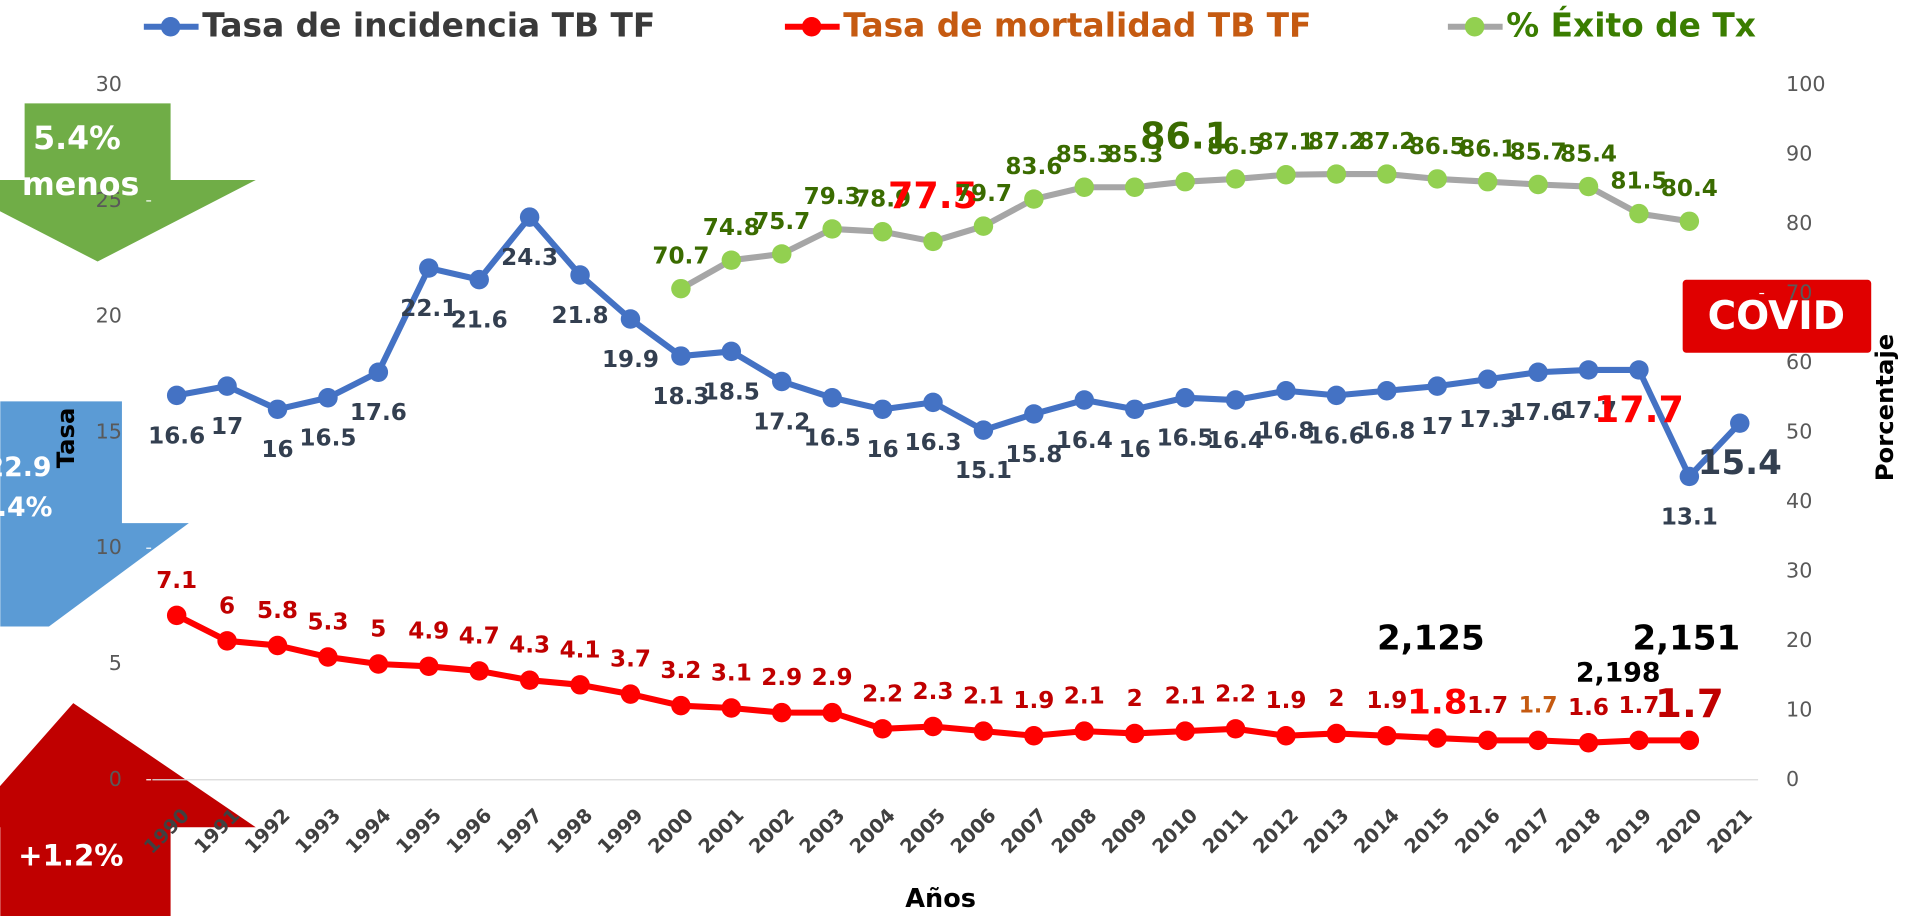 The image size is (1908, 916). Describe the element at coordinates (227, 427) in the screenshot. I see `data-label: 17` at that location.